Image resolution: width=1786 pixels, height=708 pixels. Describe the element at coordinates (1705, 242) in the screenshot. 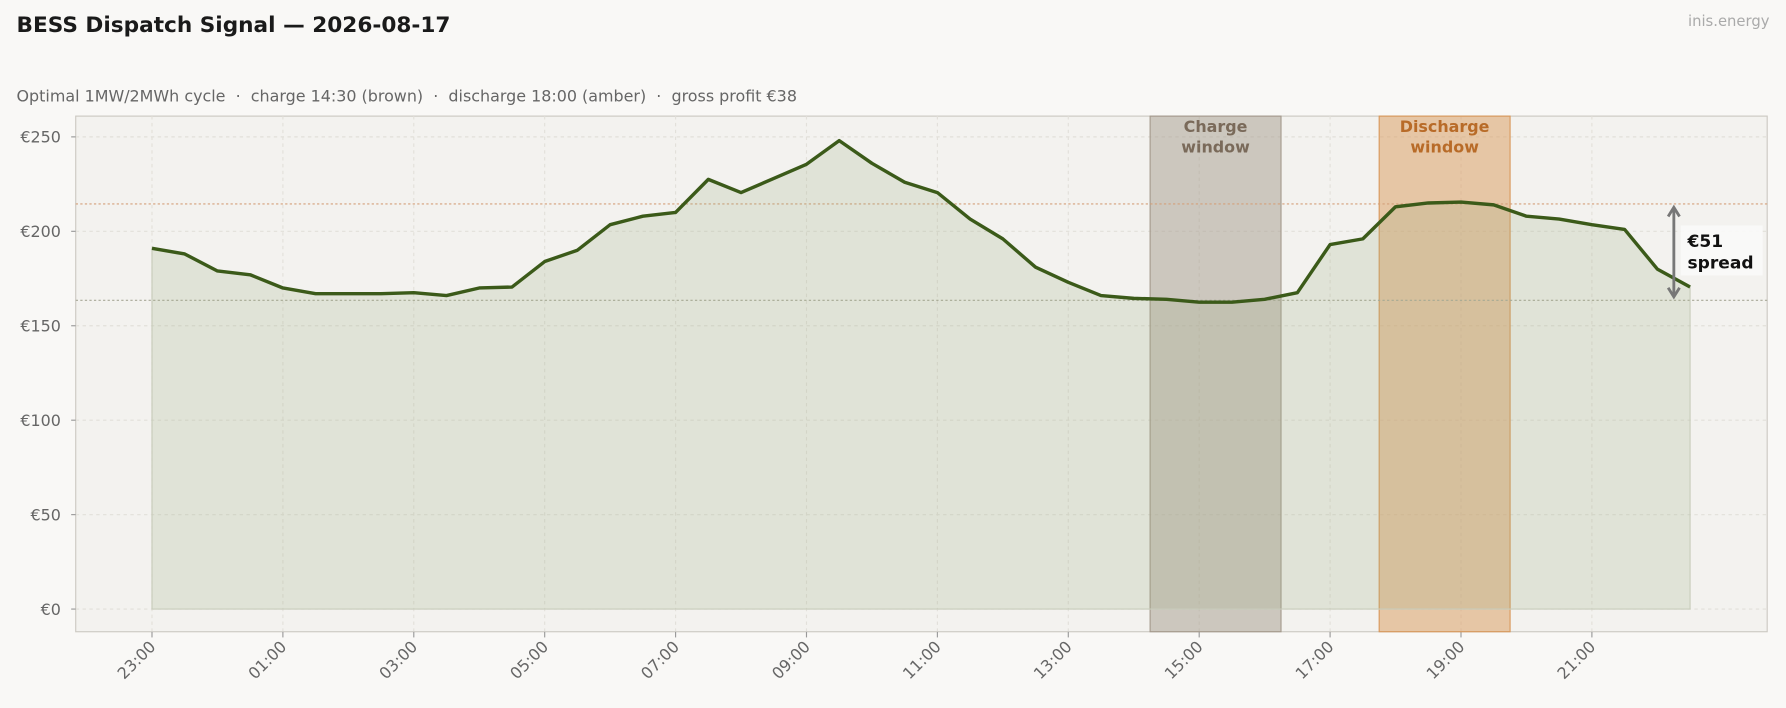

I see `spread-label: €51` at that location.